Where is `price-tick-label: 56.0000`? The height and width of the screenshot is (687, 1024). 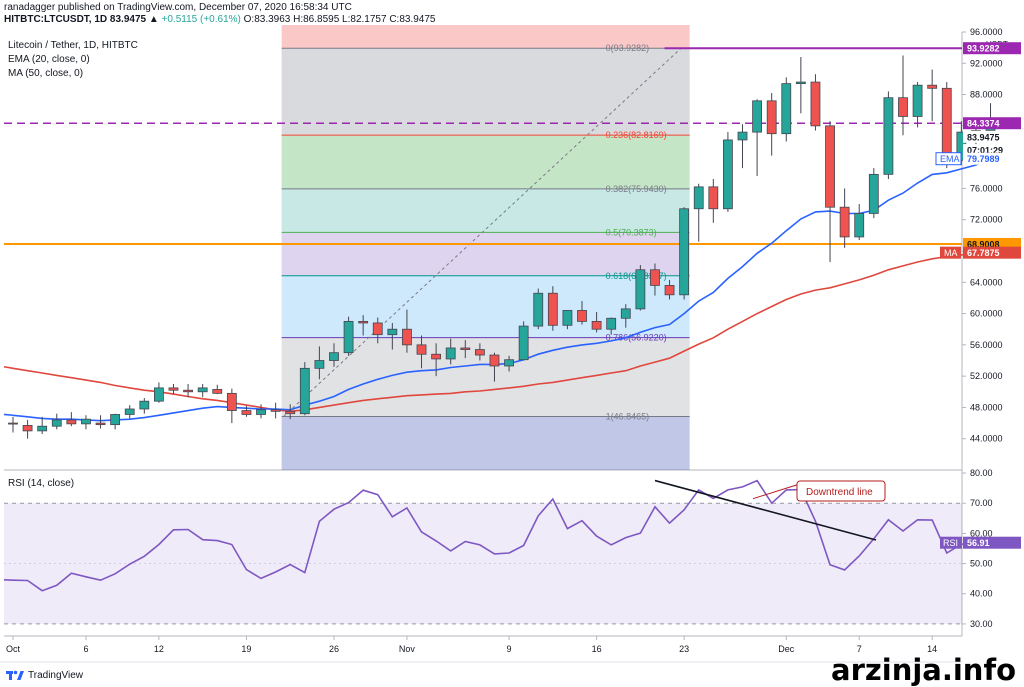 price-tick-label: 56.0000 is located at coordinates (986, 345).